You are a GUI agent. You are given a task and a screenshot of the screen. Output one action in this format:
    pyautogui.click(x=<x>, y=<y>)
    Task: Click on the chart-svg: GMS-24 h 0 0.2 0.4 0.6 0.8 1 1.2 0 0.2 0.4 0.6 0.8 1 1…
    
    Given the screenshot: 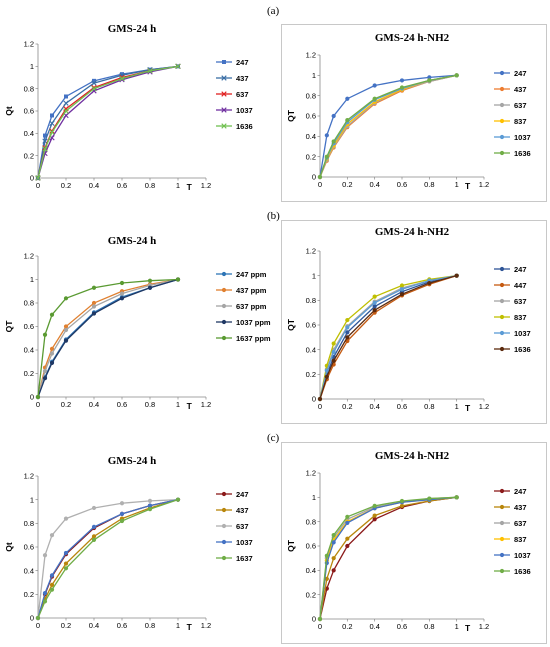 What is the action you would take?
    pyautogui.click(x=128, y=107)
    